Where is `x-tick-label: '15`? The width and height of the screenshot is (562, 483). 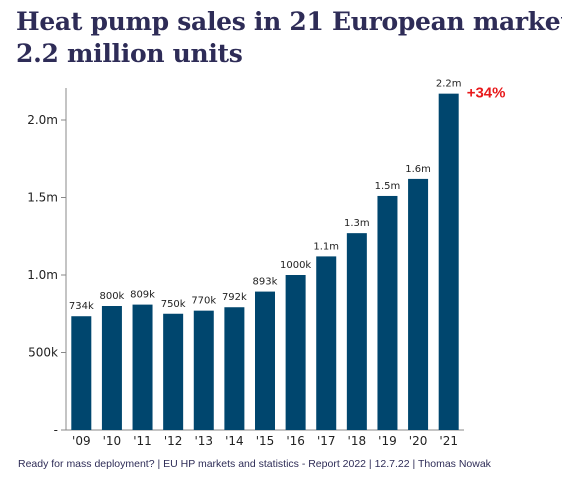
x-tick-label: '15 is located at coordinates (265, 441).